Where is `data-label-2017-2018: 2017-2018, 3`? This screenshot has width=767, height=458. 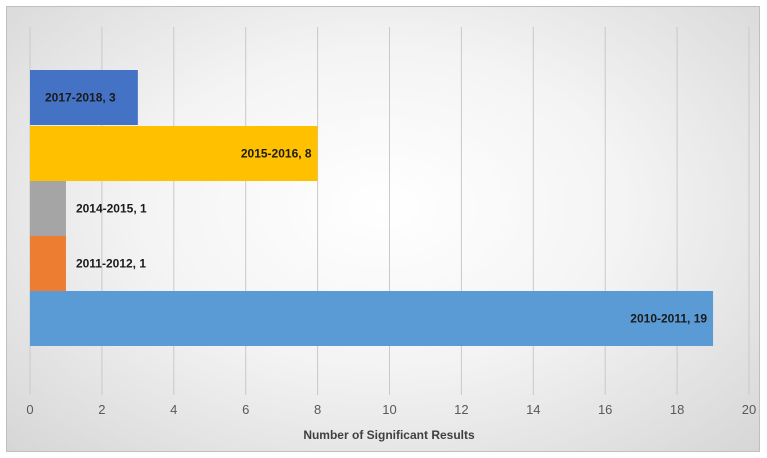
data-label-2017-2018: 2017-2018, 3 is located at coordinates (80, 98).